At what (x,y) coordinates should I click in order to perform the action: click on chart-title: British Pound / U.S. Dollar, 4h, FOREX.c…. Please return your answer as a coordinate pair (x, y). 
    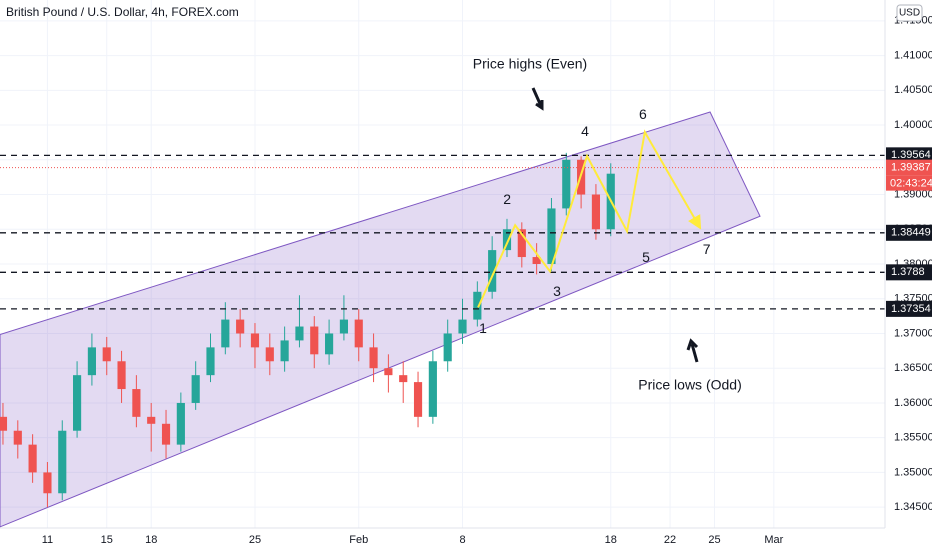
    Looking at the image, I should click on (122, 12).